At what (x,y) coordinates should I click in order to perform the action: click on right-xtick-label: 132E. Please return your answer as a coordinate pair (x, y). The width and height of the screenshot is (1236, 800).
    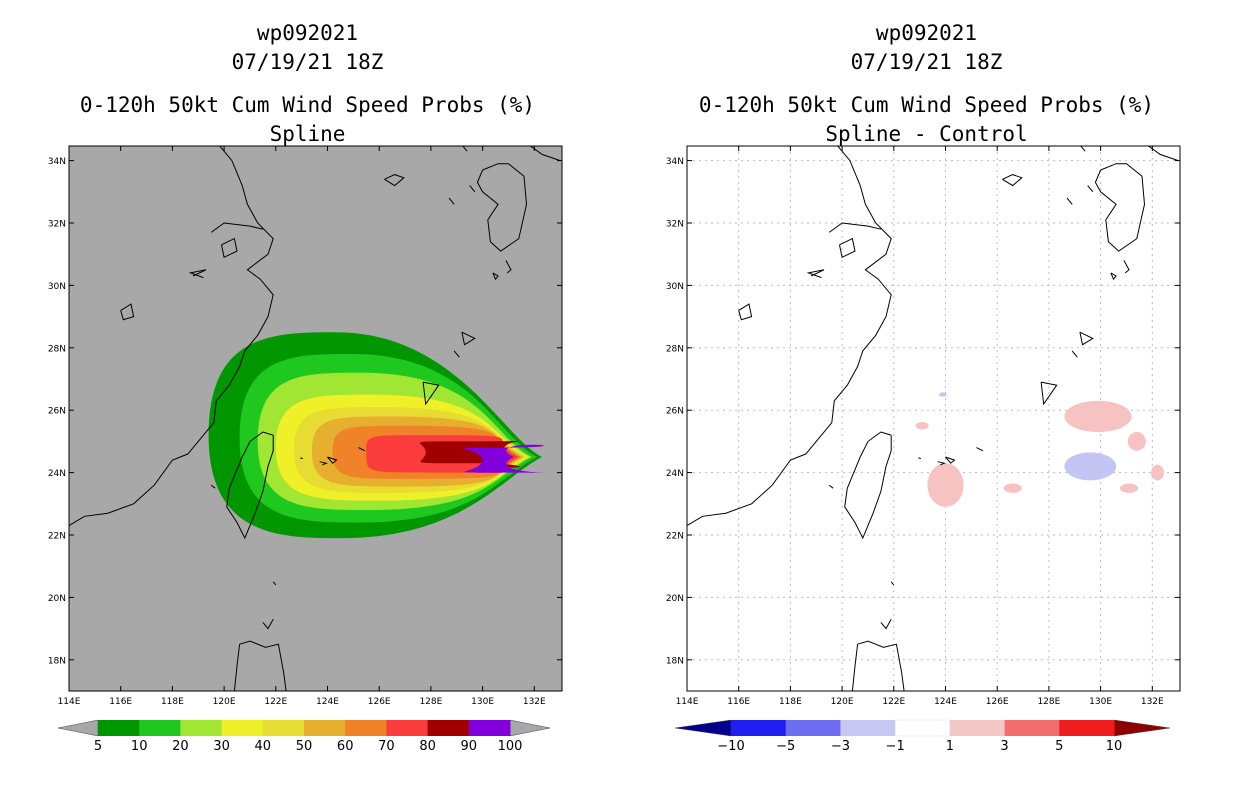
    Looking at the image, I should click on (1152, 702).